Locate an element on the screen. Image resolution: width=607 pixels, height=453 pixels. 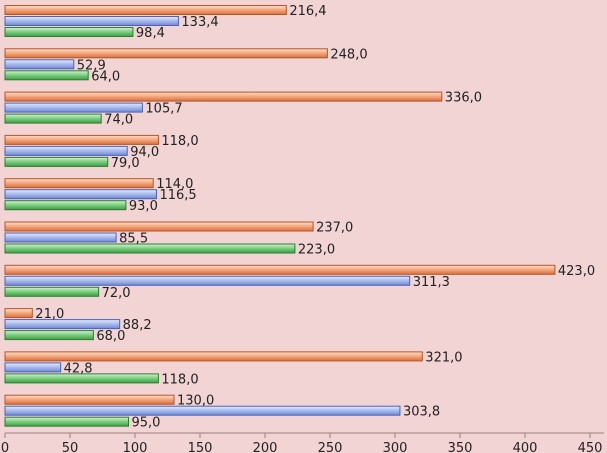
data-label-green-6: 223,0 is located at coordinates (316, 250).